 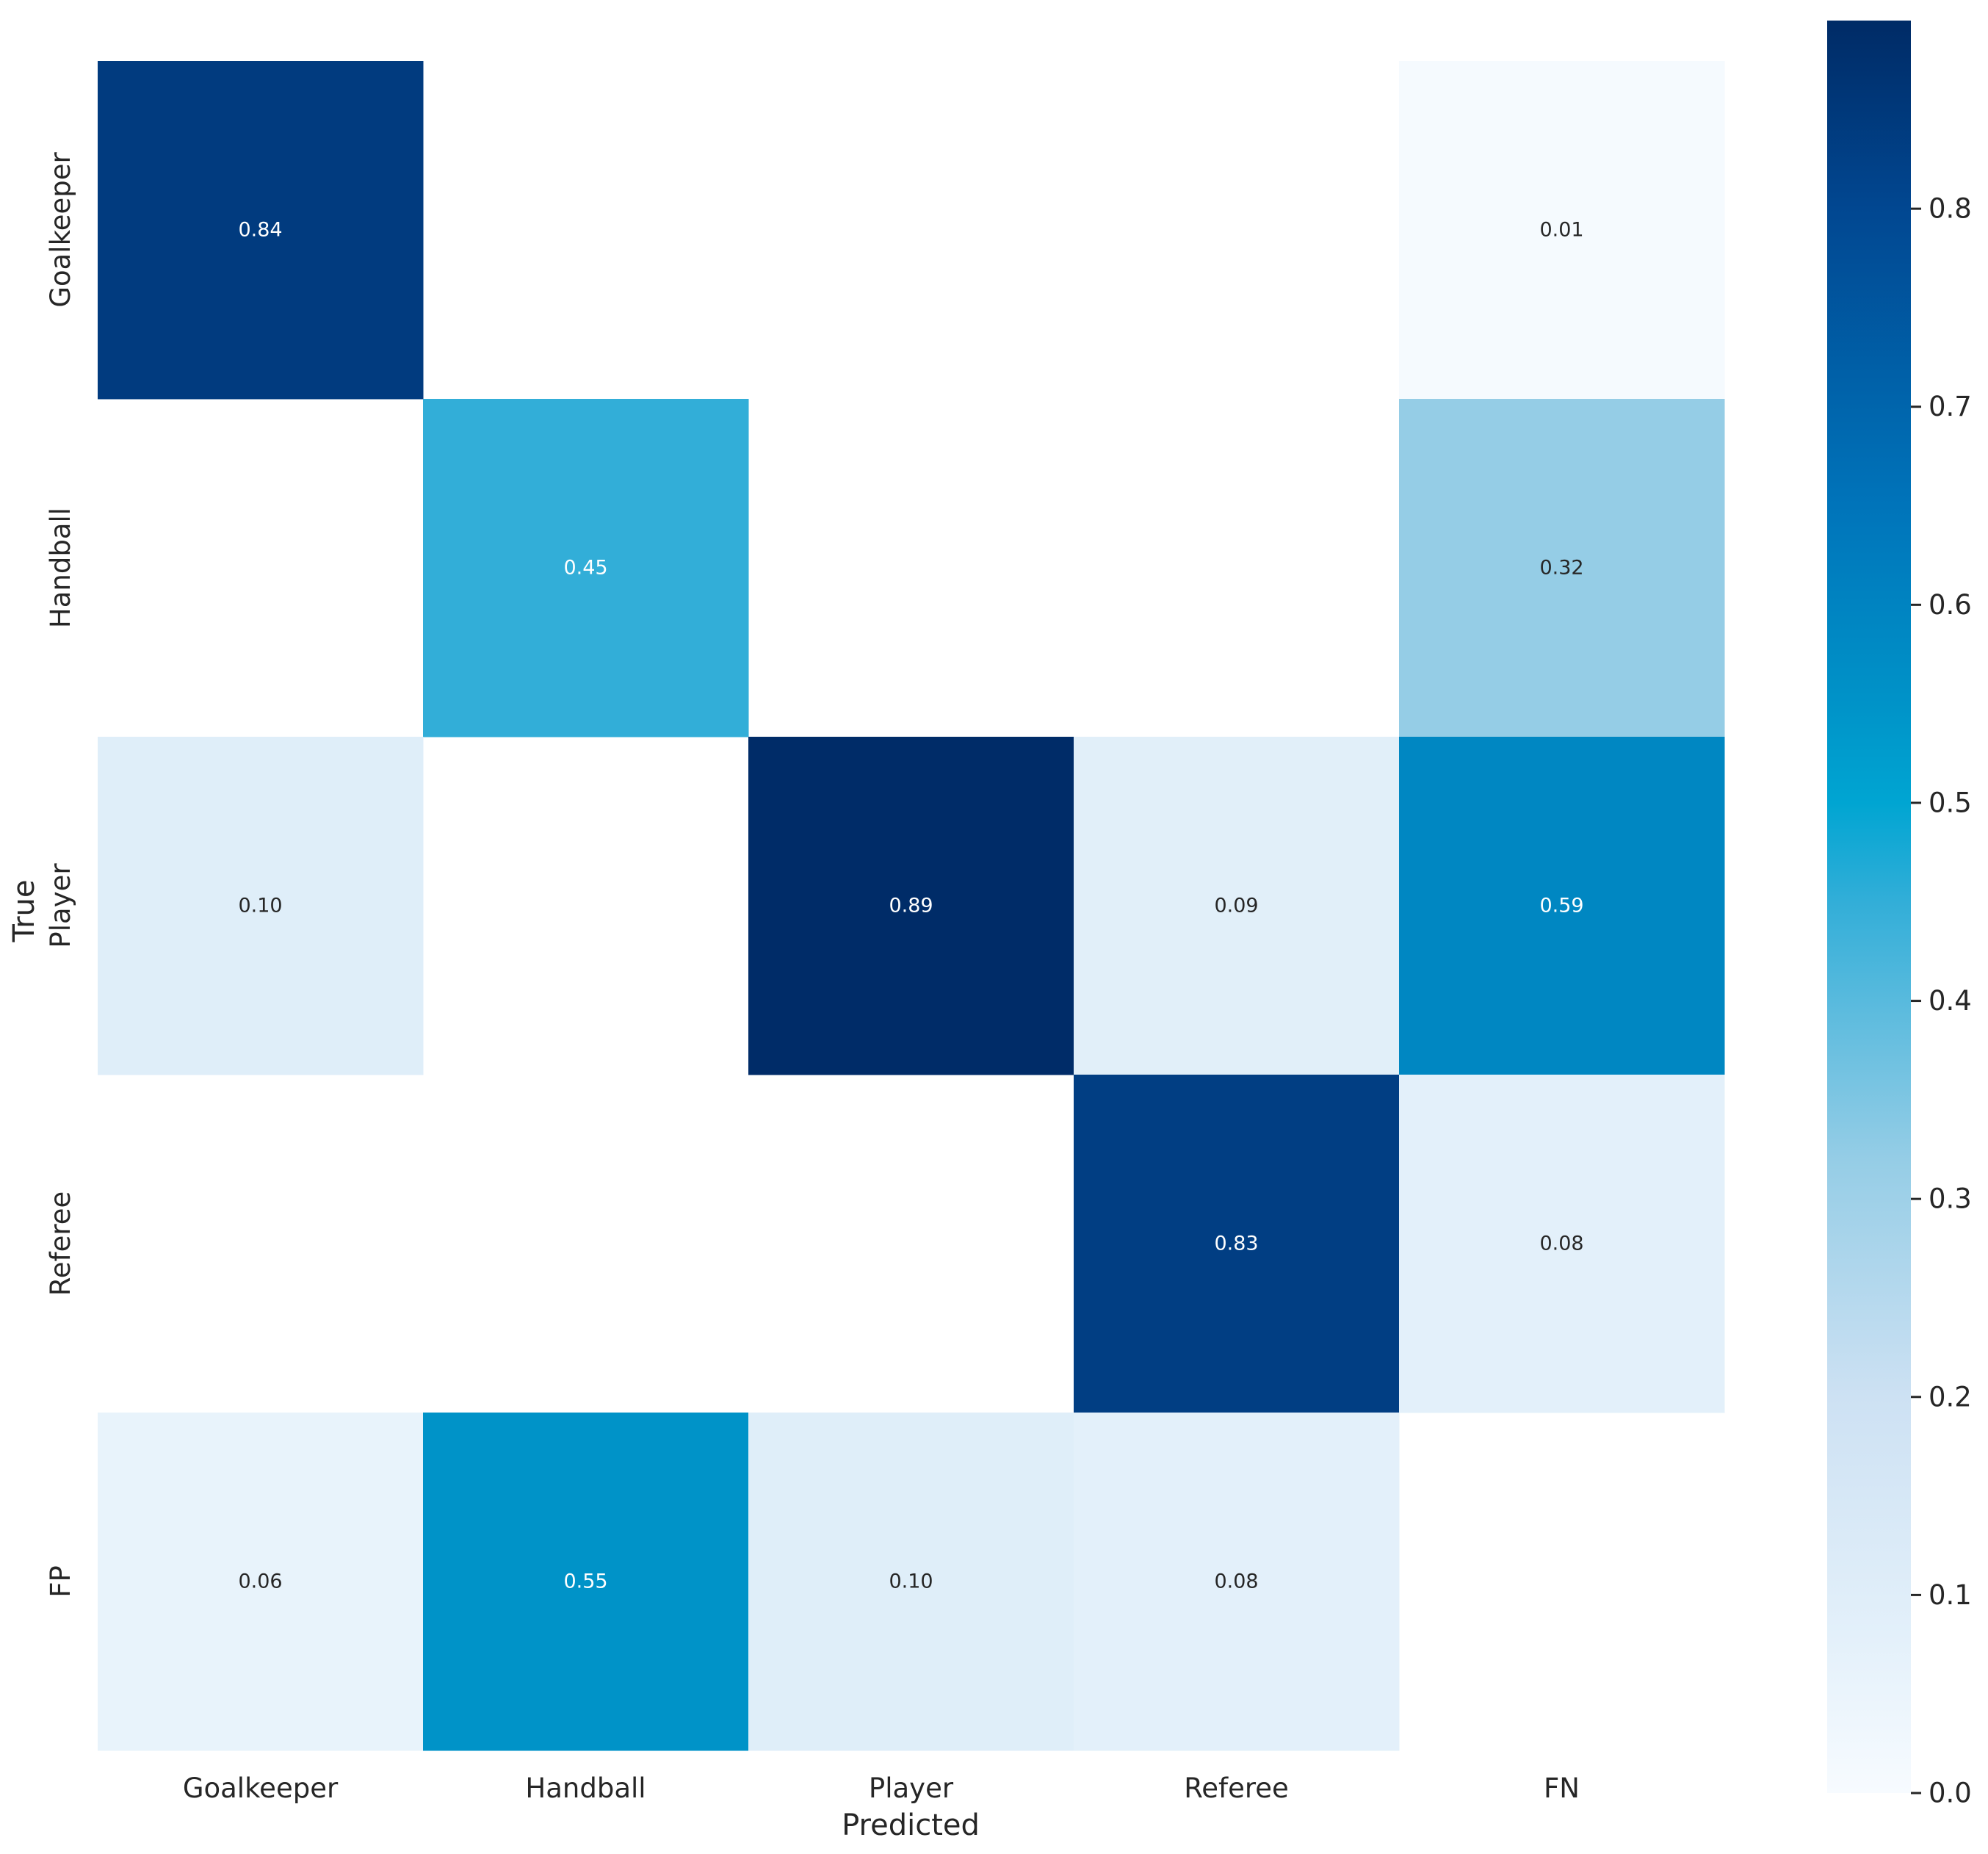 What do you see at coordinates (1950, 407) in the screenshot?
I see `colorbar-tick-label: 0.7` at bounding box center [1950, 407].